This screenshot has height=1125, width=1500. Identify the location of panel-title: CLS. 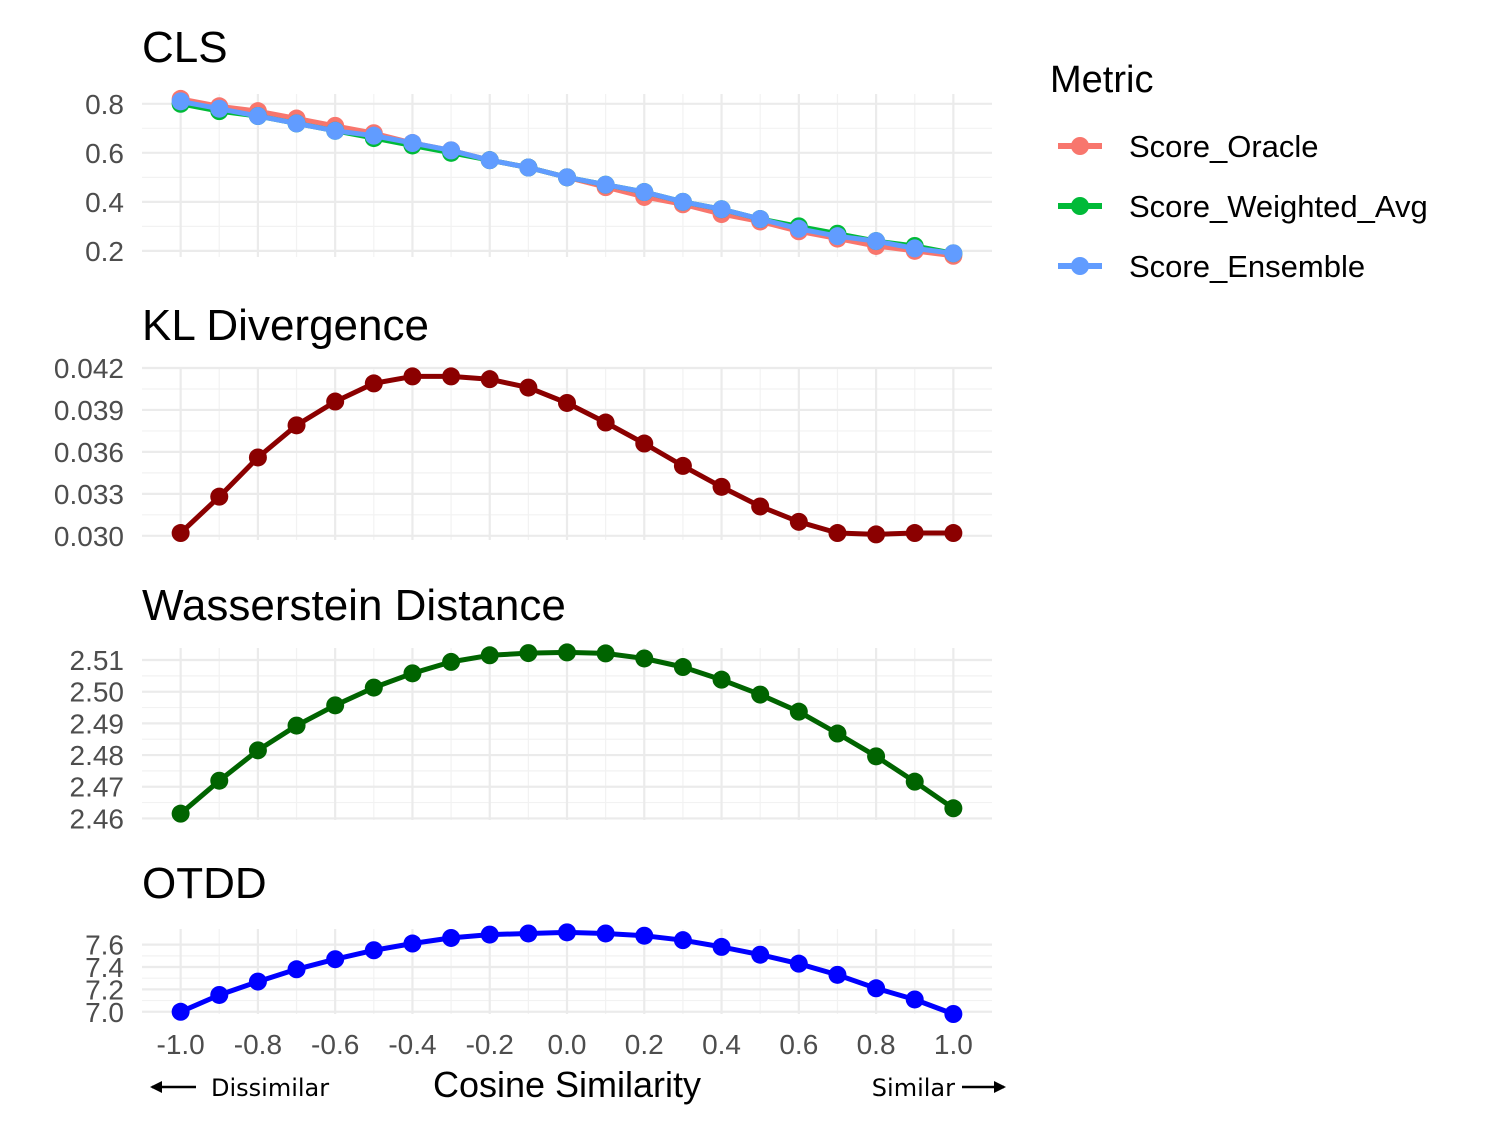
(185, 47).